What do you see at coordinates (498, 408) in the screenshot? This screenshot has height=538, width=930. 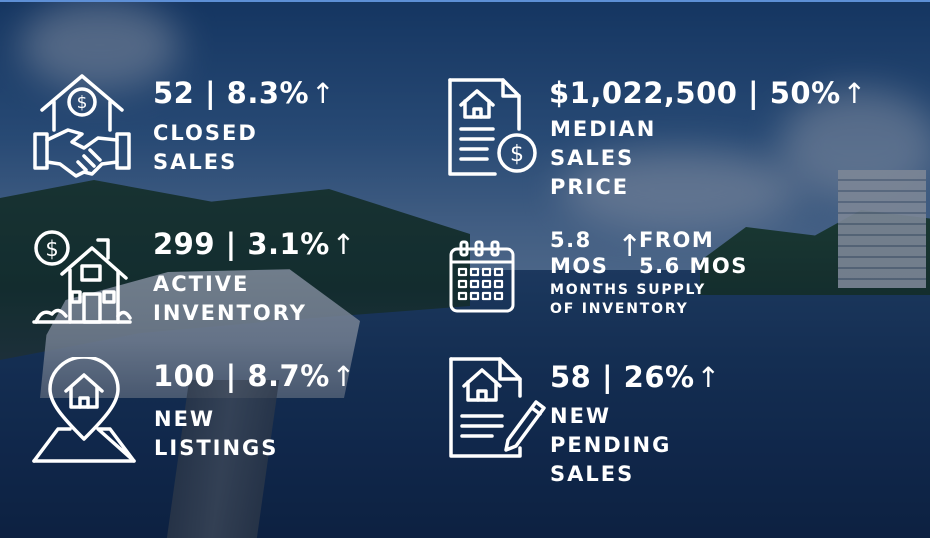 I see `house-document-pen-icon` at bounding box center [498, 408].